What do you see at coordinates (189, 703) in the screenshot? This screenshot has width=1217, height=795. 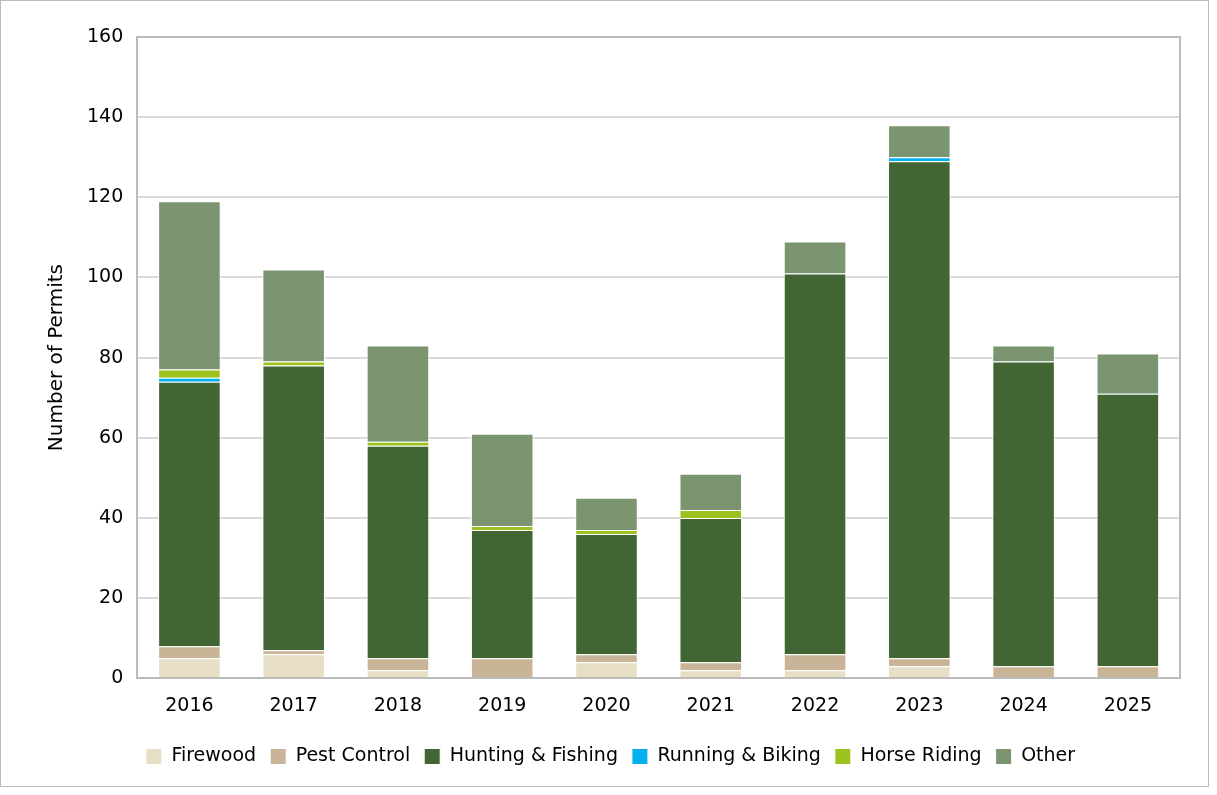 I see `x-tick-label: 2016` at bounding box center [189, 703].